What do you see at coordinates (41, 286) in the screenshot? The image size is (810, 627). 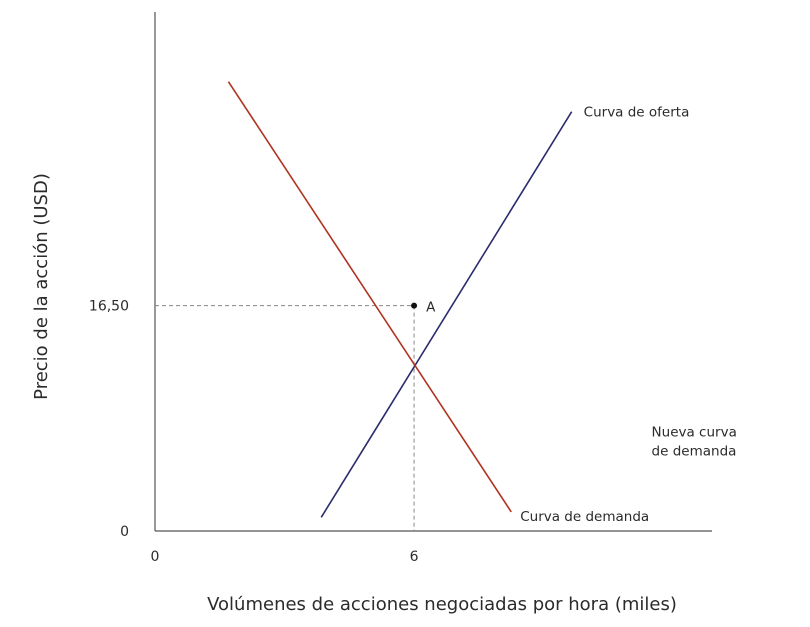 I see `y-axis-title: Precio de la acción (USD)` at bounding box center [41, 286].